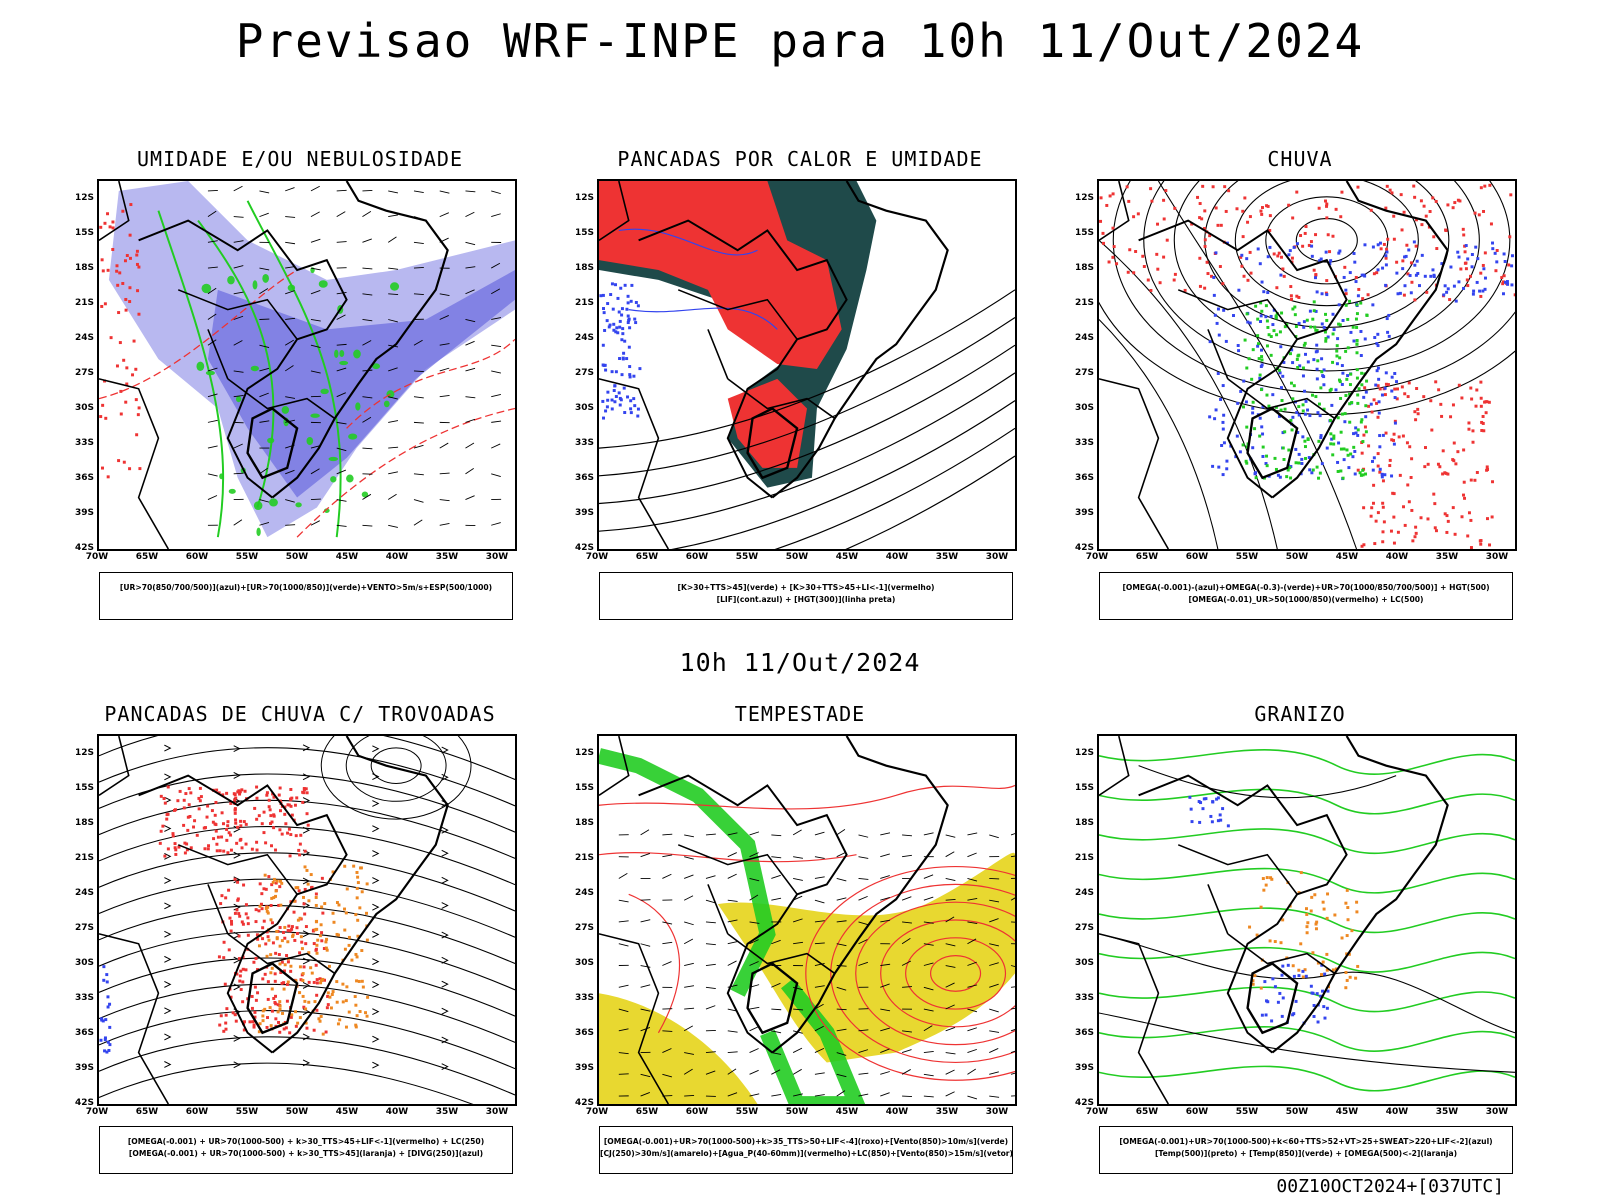 This screenshot has height=1200, width=1600. Describe the element at coordinates (1084, 823) in the screenshot. I see `lat-tick-label: 18S` at that location.